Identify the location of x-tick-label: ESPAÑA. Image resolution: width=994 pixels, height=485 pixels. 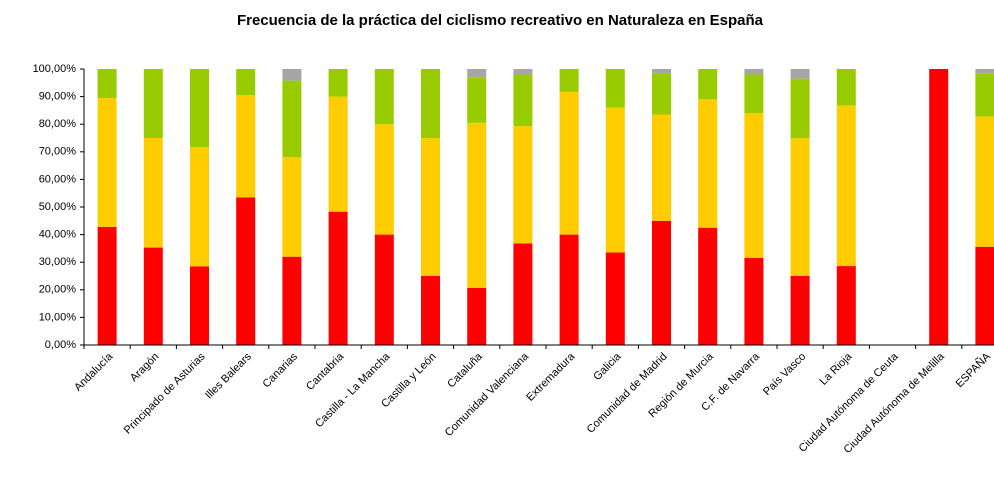
(973, 370).